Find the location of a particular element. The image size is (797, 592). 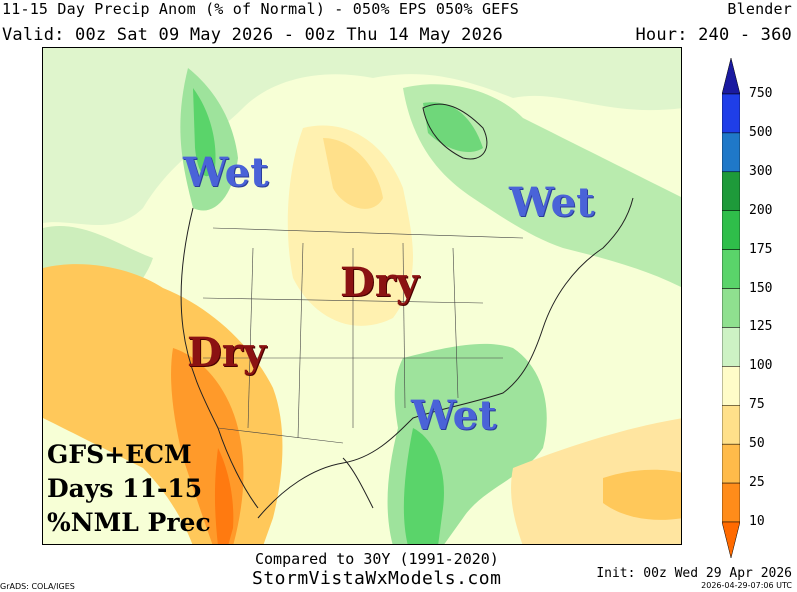

climatology-reference: Compared to 30Y (1991-2020) is located at coordinates (377, 559).